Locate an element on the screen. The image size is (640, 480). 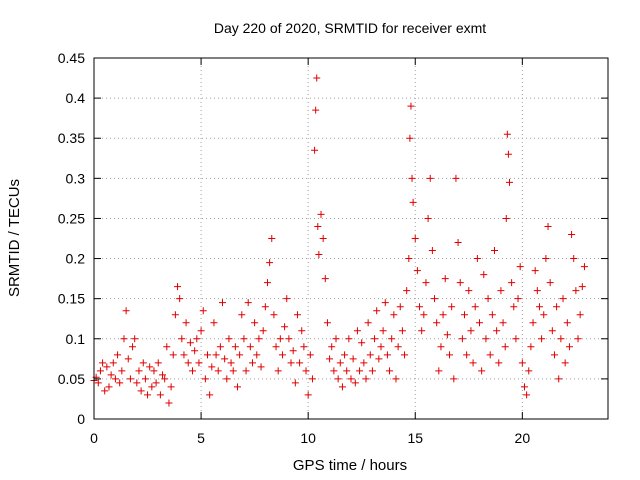
x-tick-label: 15 is located at coordinates (415, 438).